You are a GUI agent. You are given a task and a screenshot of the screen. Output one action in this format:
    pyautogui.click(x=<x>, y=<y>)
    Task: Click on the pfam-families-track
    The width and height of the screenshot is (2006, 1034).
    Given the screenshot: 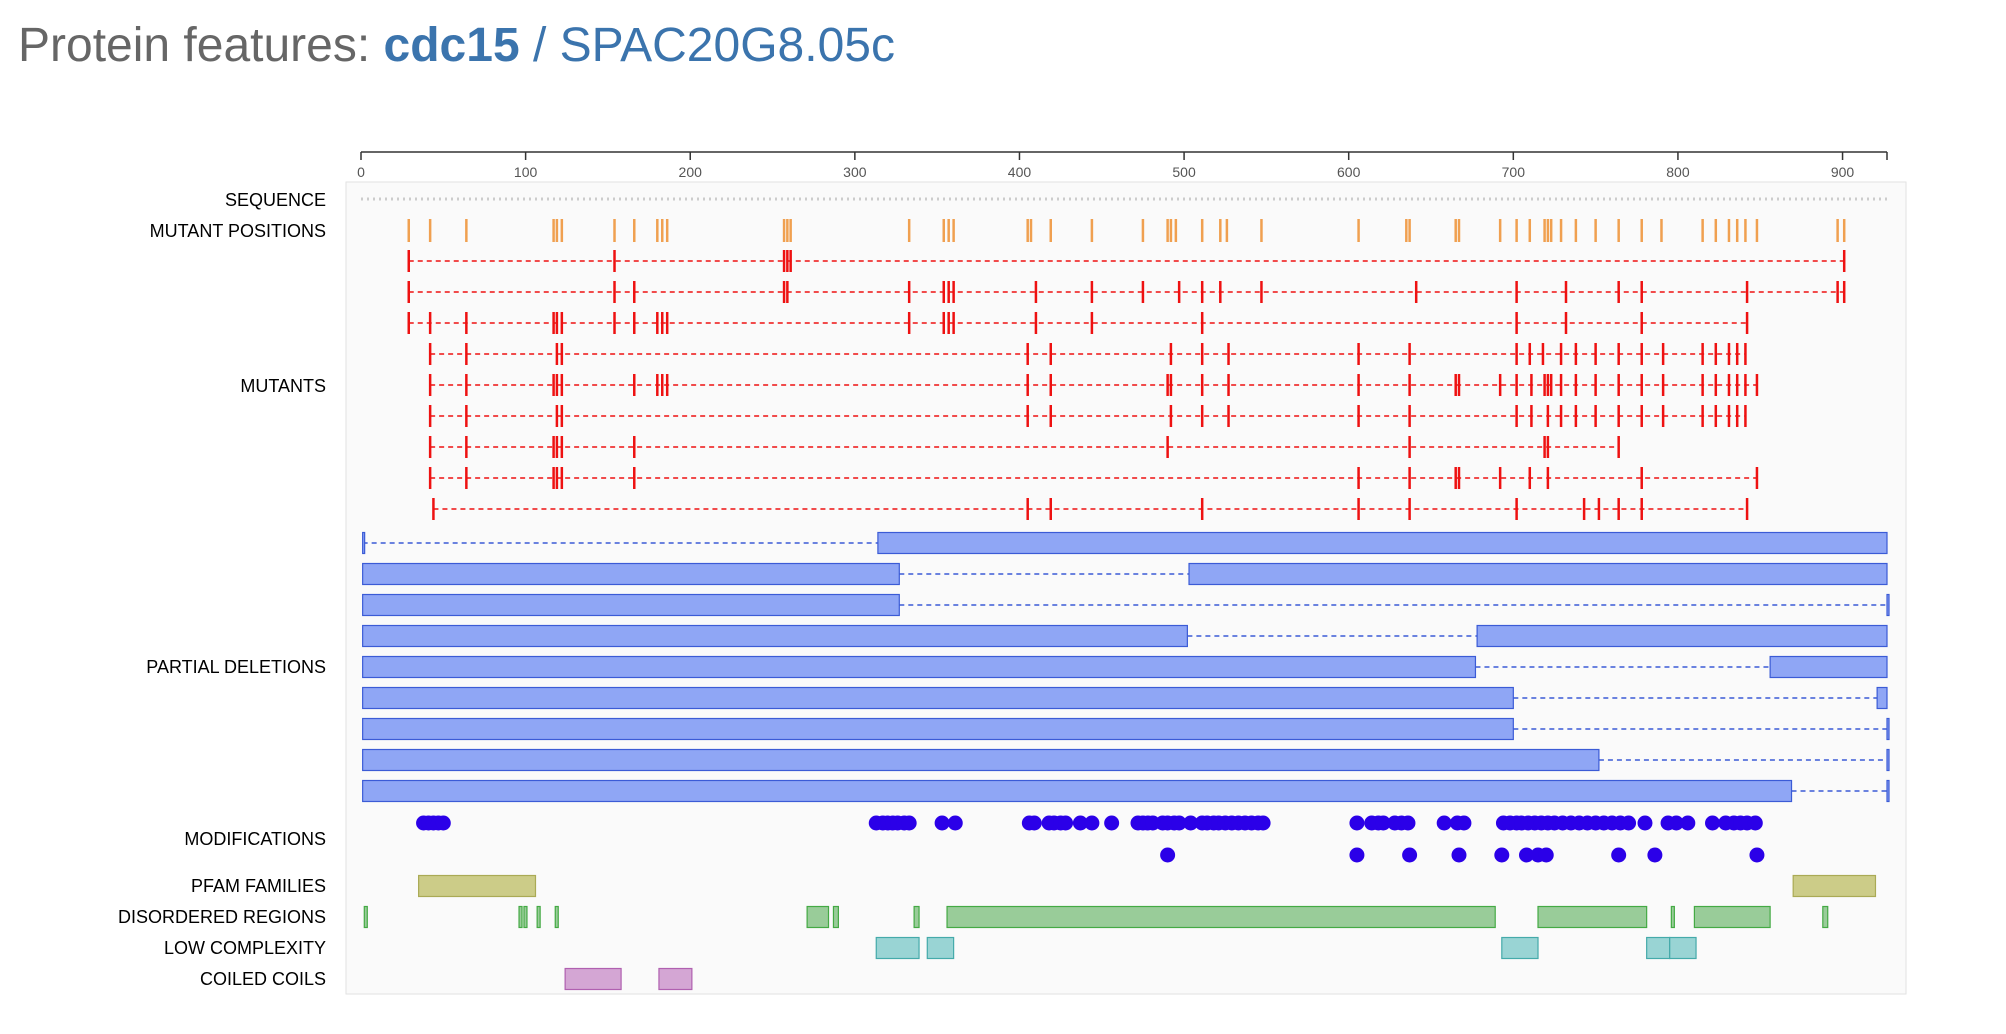 What is the action you would take?
    pyautogui.click(x=1147, y=886)
    